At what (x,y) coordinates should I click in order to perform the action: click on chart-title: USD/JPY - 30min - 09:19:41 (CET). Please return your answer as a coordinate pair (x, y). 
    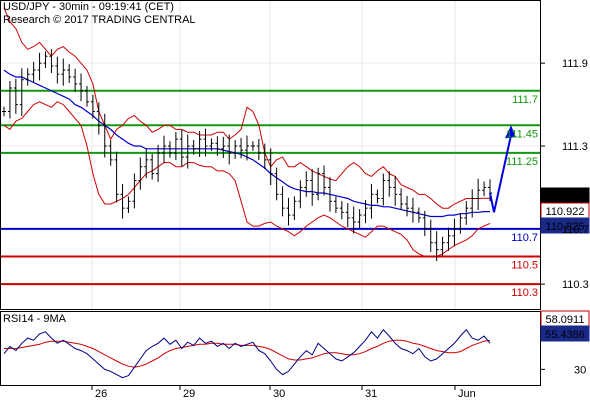
    Looking at the image, I should click on (88, 7).